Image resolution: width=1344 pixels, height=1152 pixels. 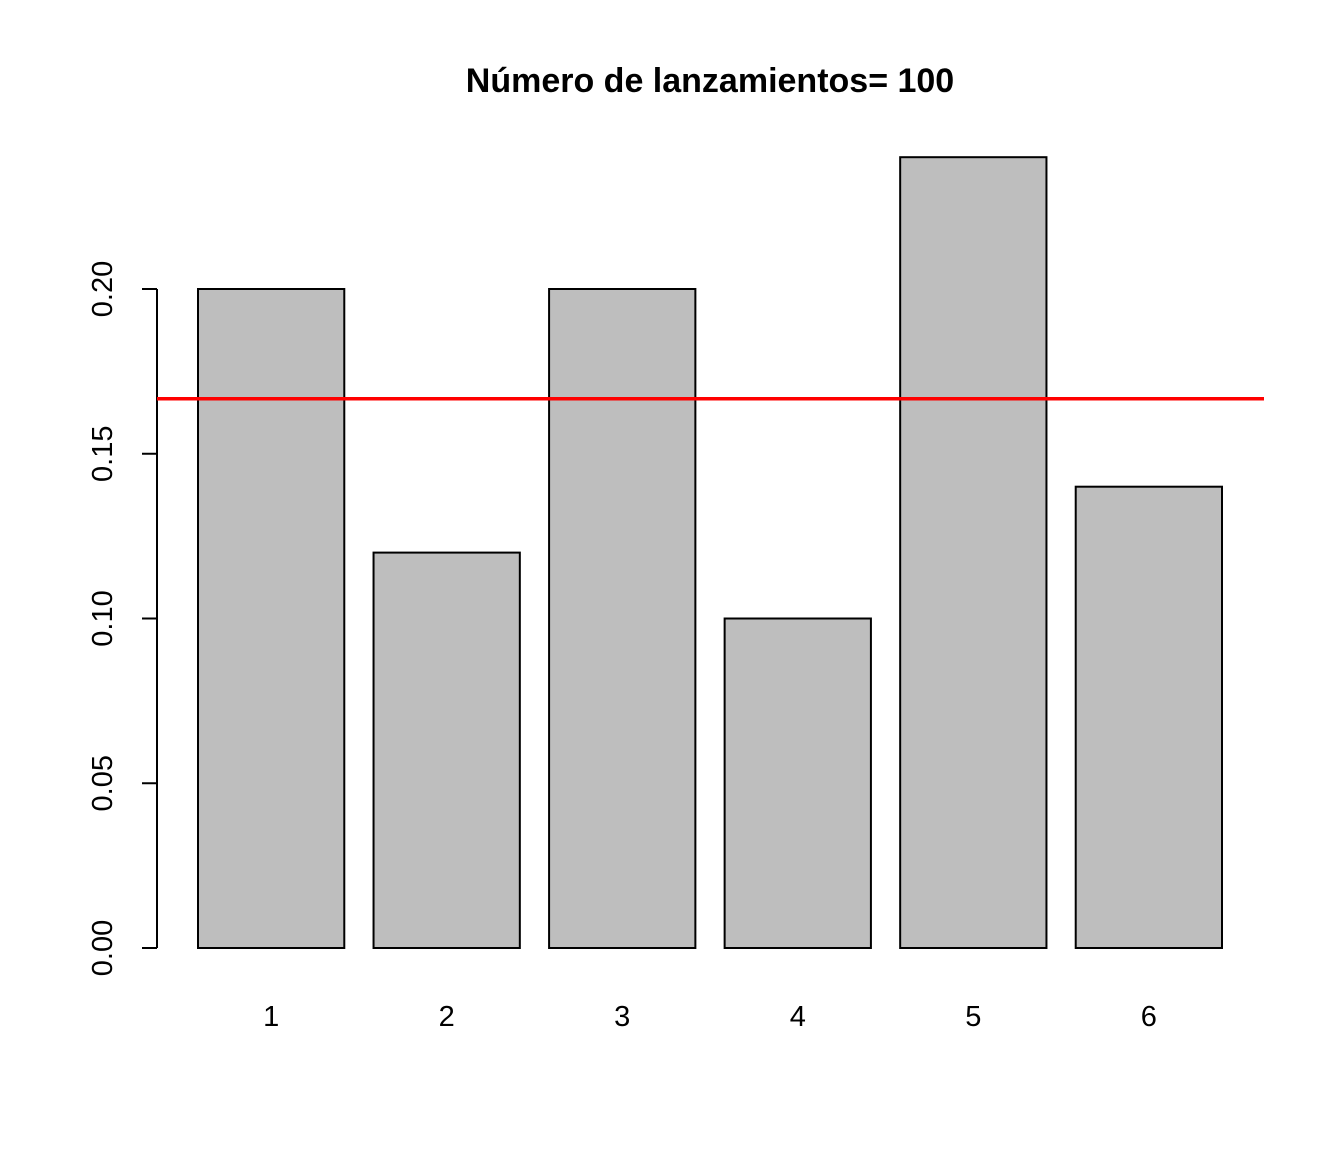 What do you see at coordinates (1149, 1017) in the screenshot?
I see `x-tick-label: 6` at bounding box center [1149, 1017].